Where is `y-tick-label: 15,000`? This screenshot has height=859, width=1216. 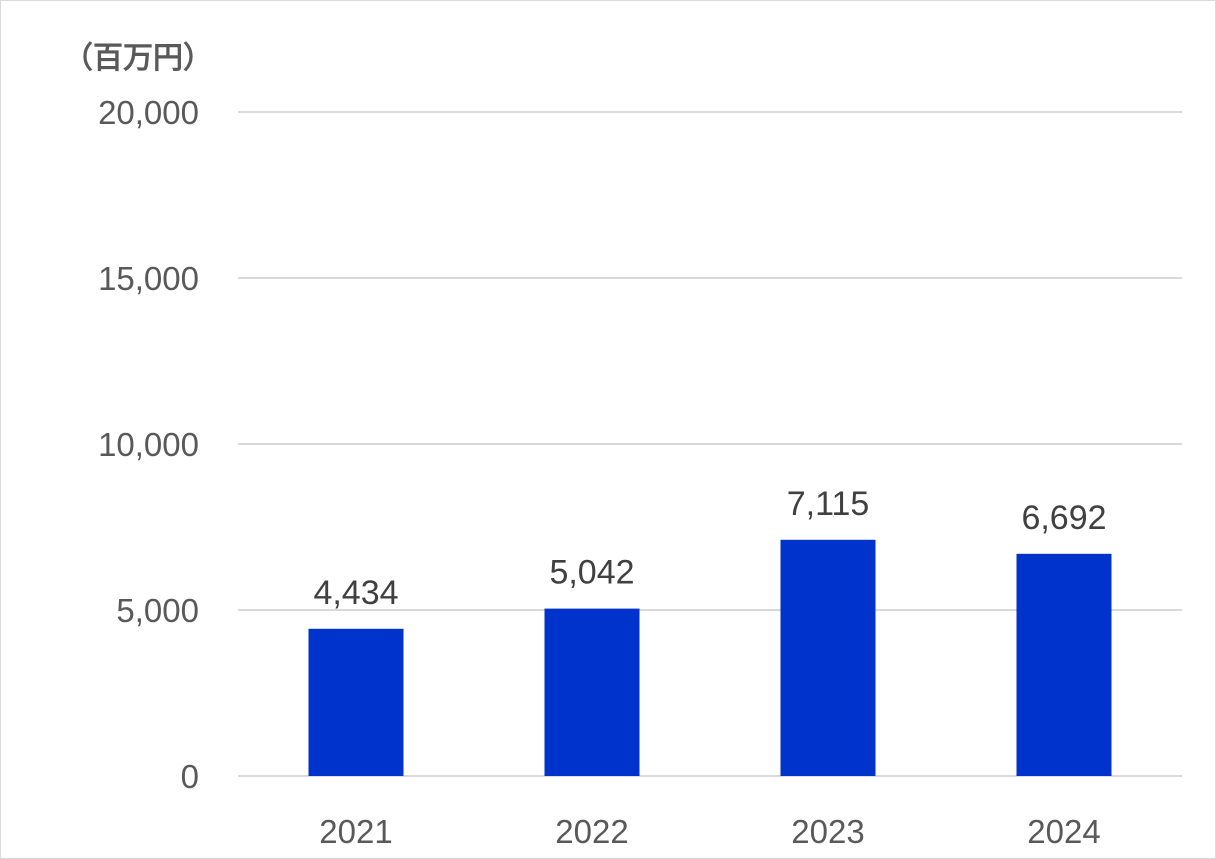
y-tick-label: 15,000 is located at coordinates (148, 278).